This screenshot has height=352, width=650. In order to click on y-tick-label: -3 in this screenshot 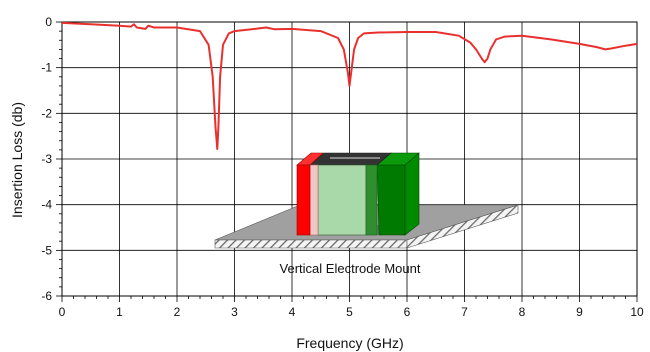, I will do `click(46, 159)`.